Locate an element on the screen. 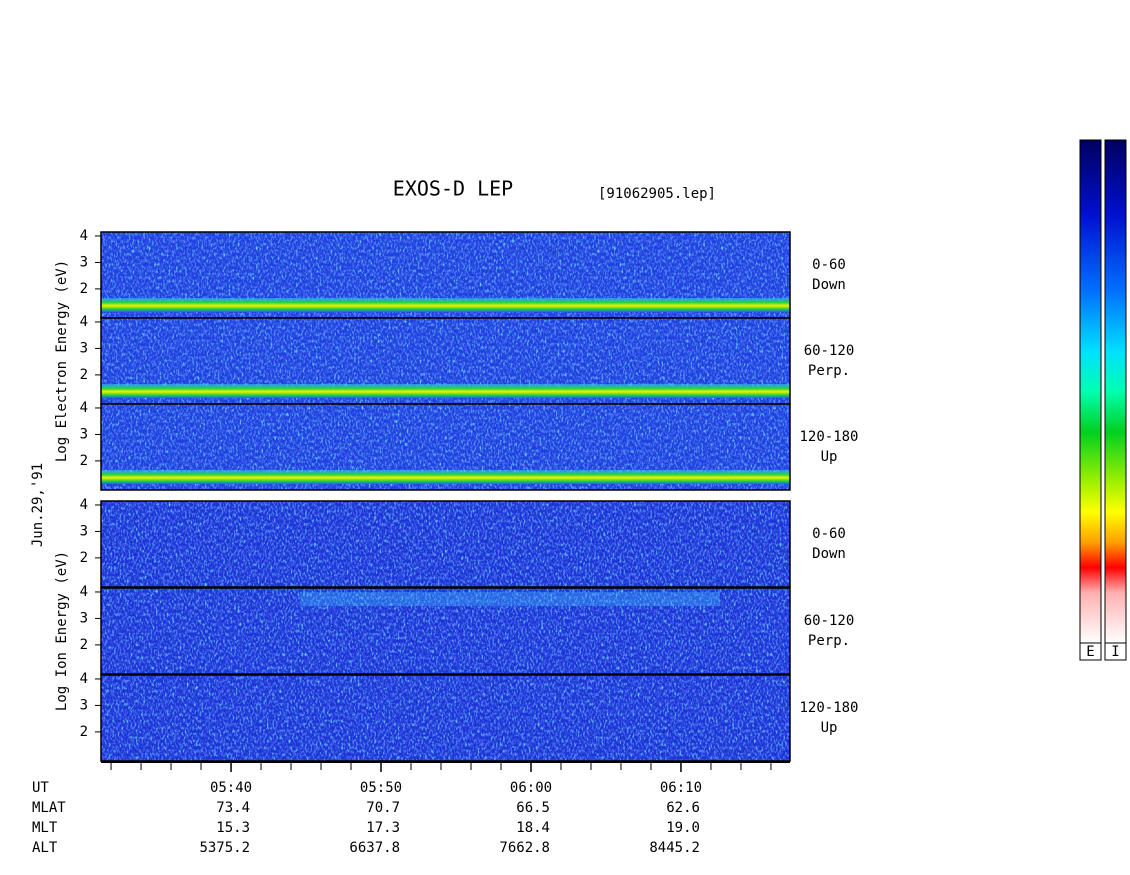 The image size is (1130, 875). x-tick-label: 05:50 is located at coordinates (381, 788).